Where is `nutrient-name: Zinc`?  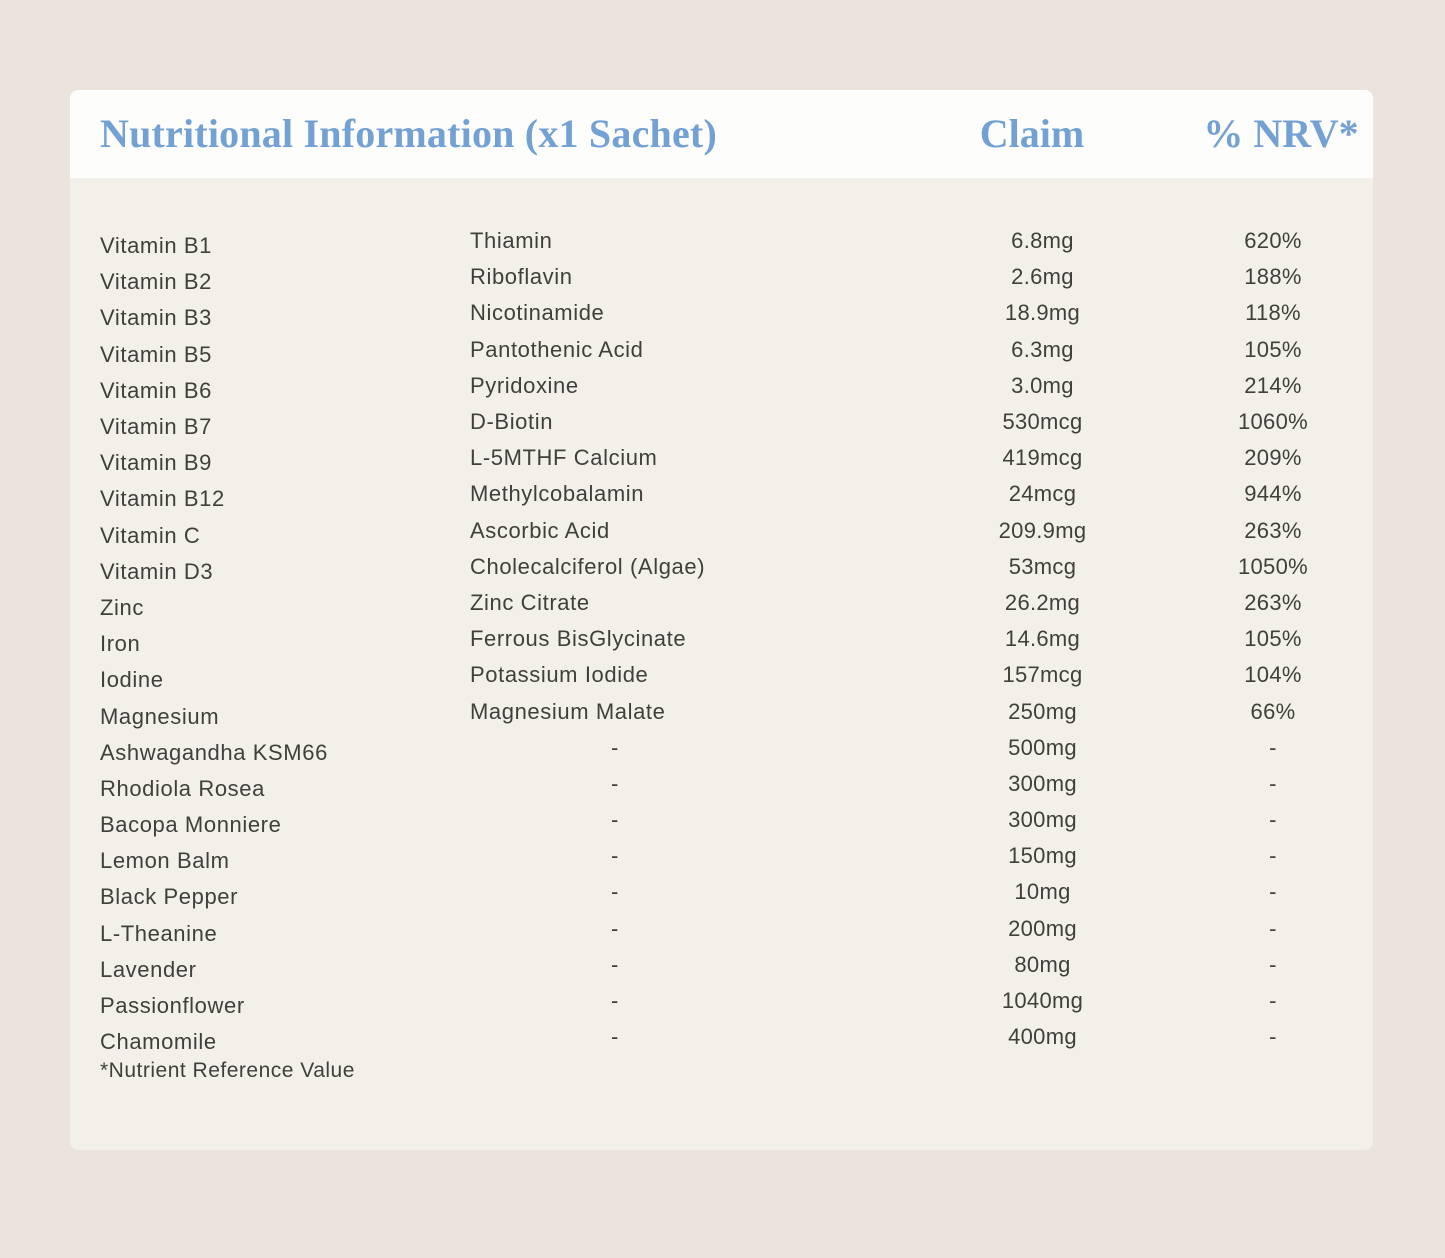 nutrient-name: Zinc is located at coordinates (122, 607).